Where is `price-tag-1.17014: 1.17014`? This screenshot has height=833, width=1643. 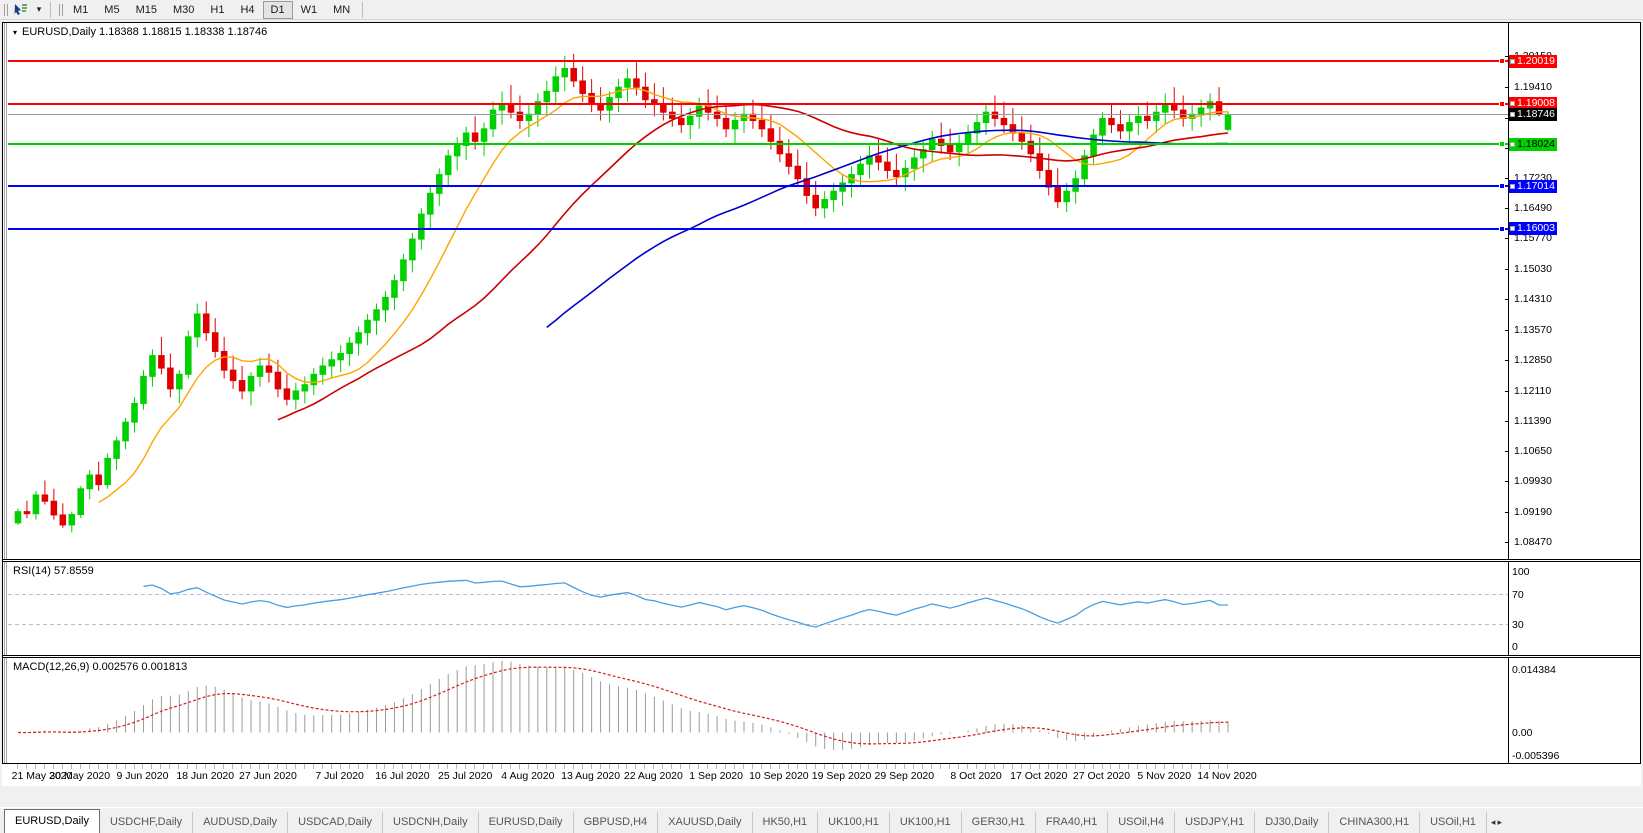
price-tag-1.17014: 1.17014 is located at coordinates (1533, 186).